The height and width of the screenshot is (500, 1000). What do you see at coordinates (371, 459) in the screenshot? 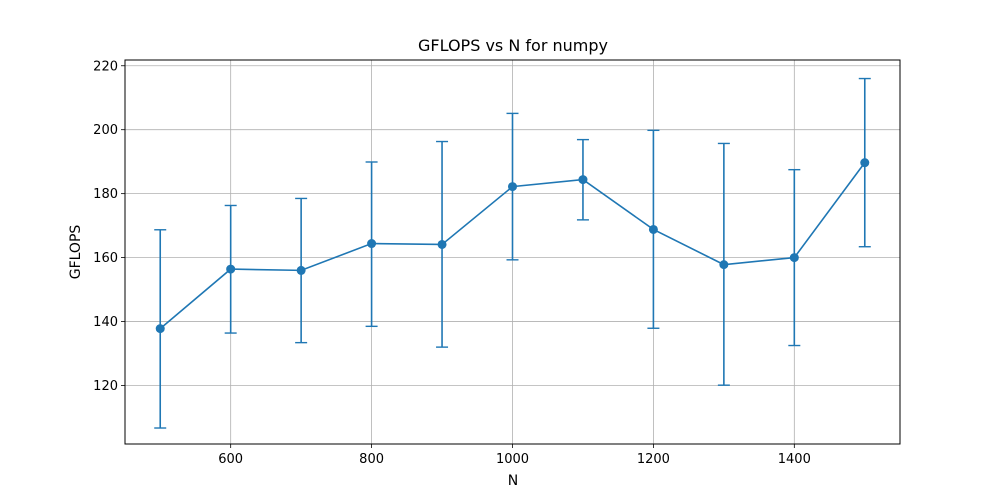
I see `x-tick-label: 800` at bounding box center [371, 459].